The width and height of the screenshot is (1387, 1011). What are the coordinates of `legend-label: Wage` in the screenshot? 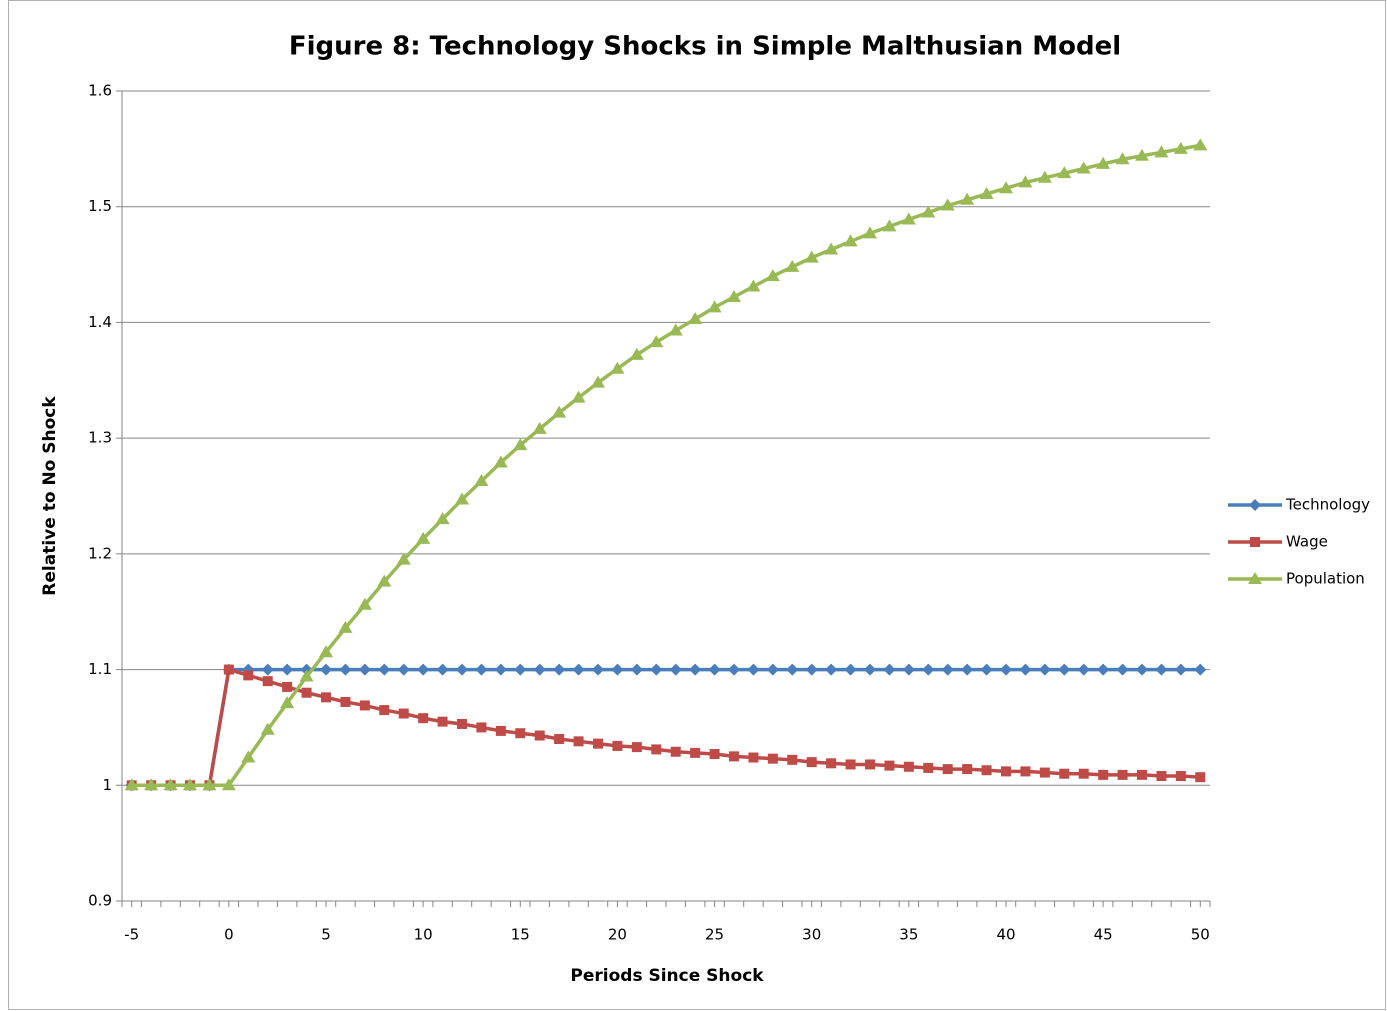 It's located at (1307, 542).